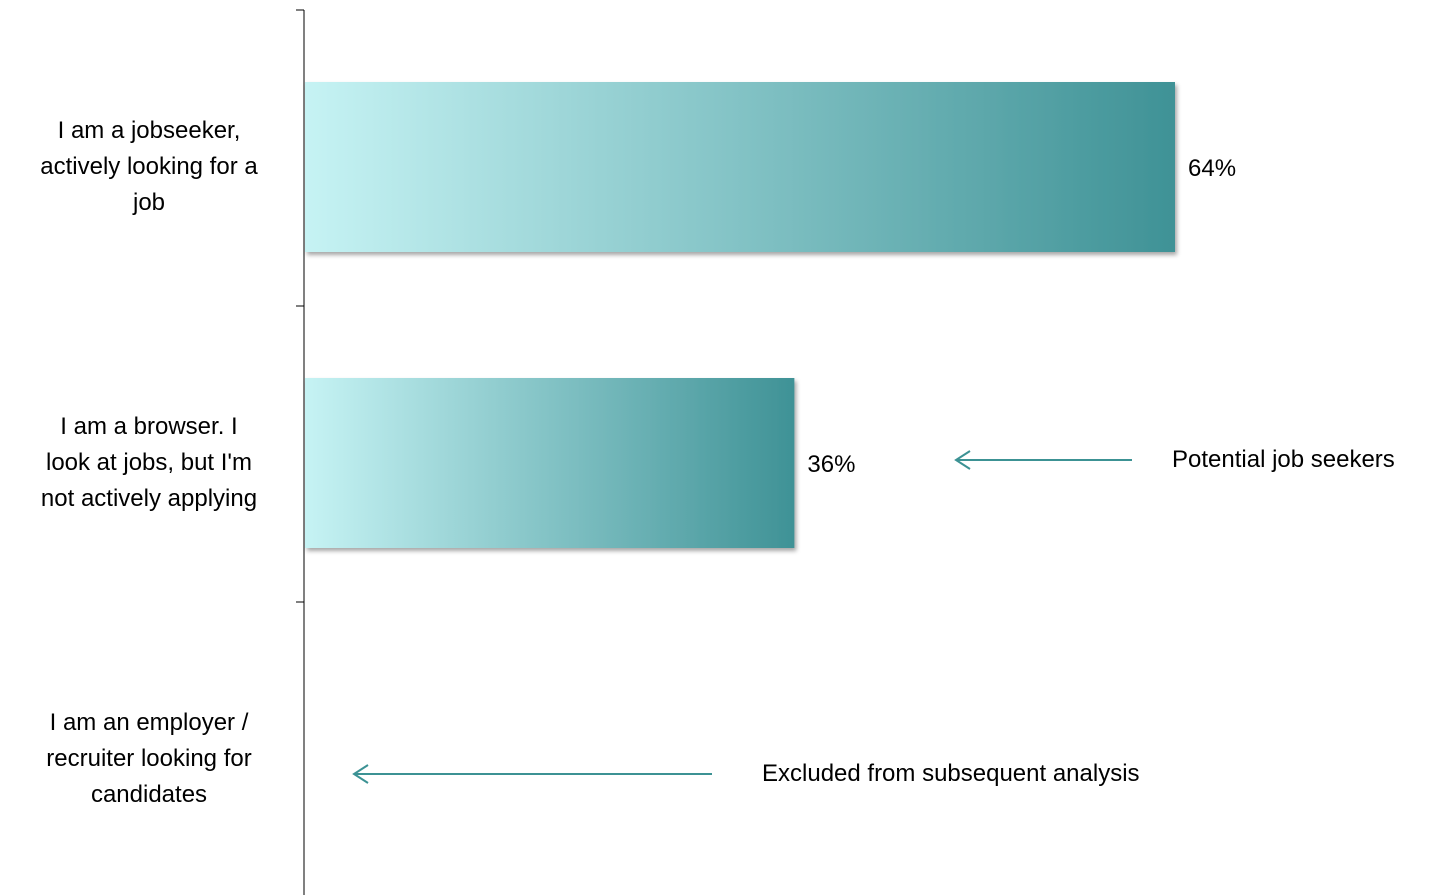 This screenshot has height=895, width=1448. I want to click on data-label: 36%, so click(831, 464).